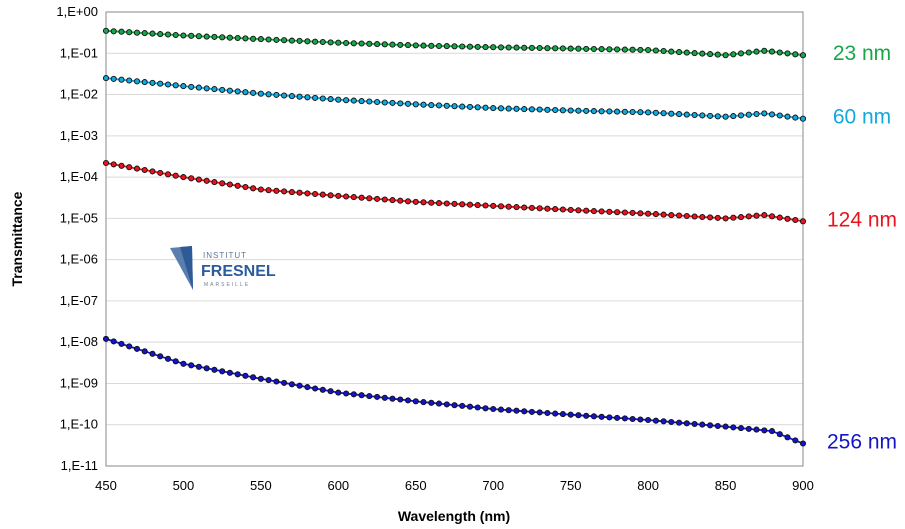 This screenshot has height=529, width=905. What do you see at coordinates (862, 442) in the screenshot?
I see `series-label: 256 nm` at bounding box center [862, 442].